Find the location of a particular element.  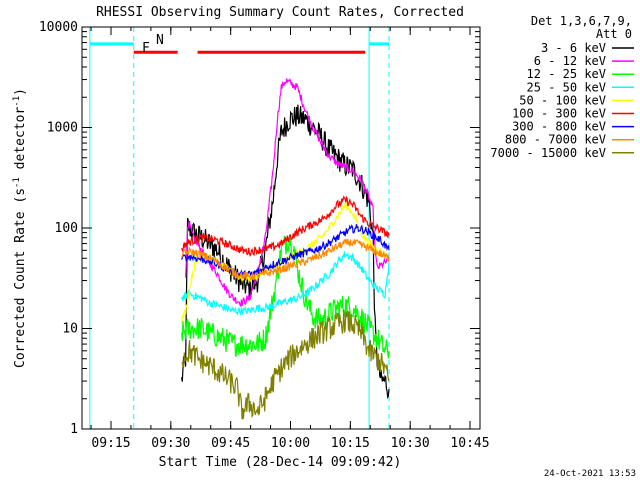

x-axis-label: Start Time (28-Dec-14 09:09:42) is located at coordinates (280, 462).